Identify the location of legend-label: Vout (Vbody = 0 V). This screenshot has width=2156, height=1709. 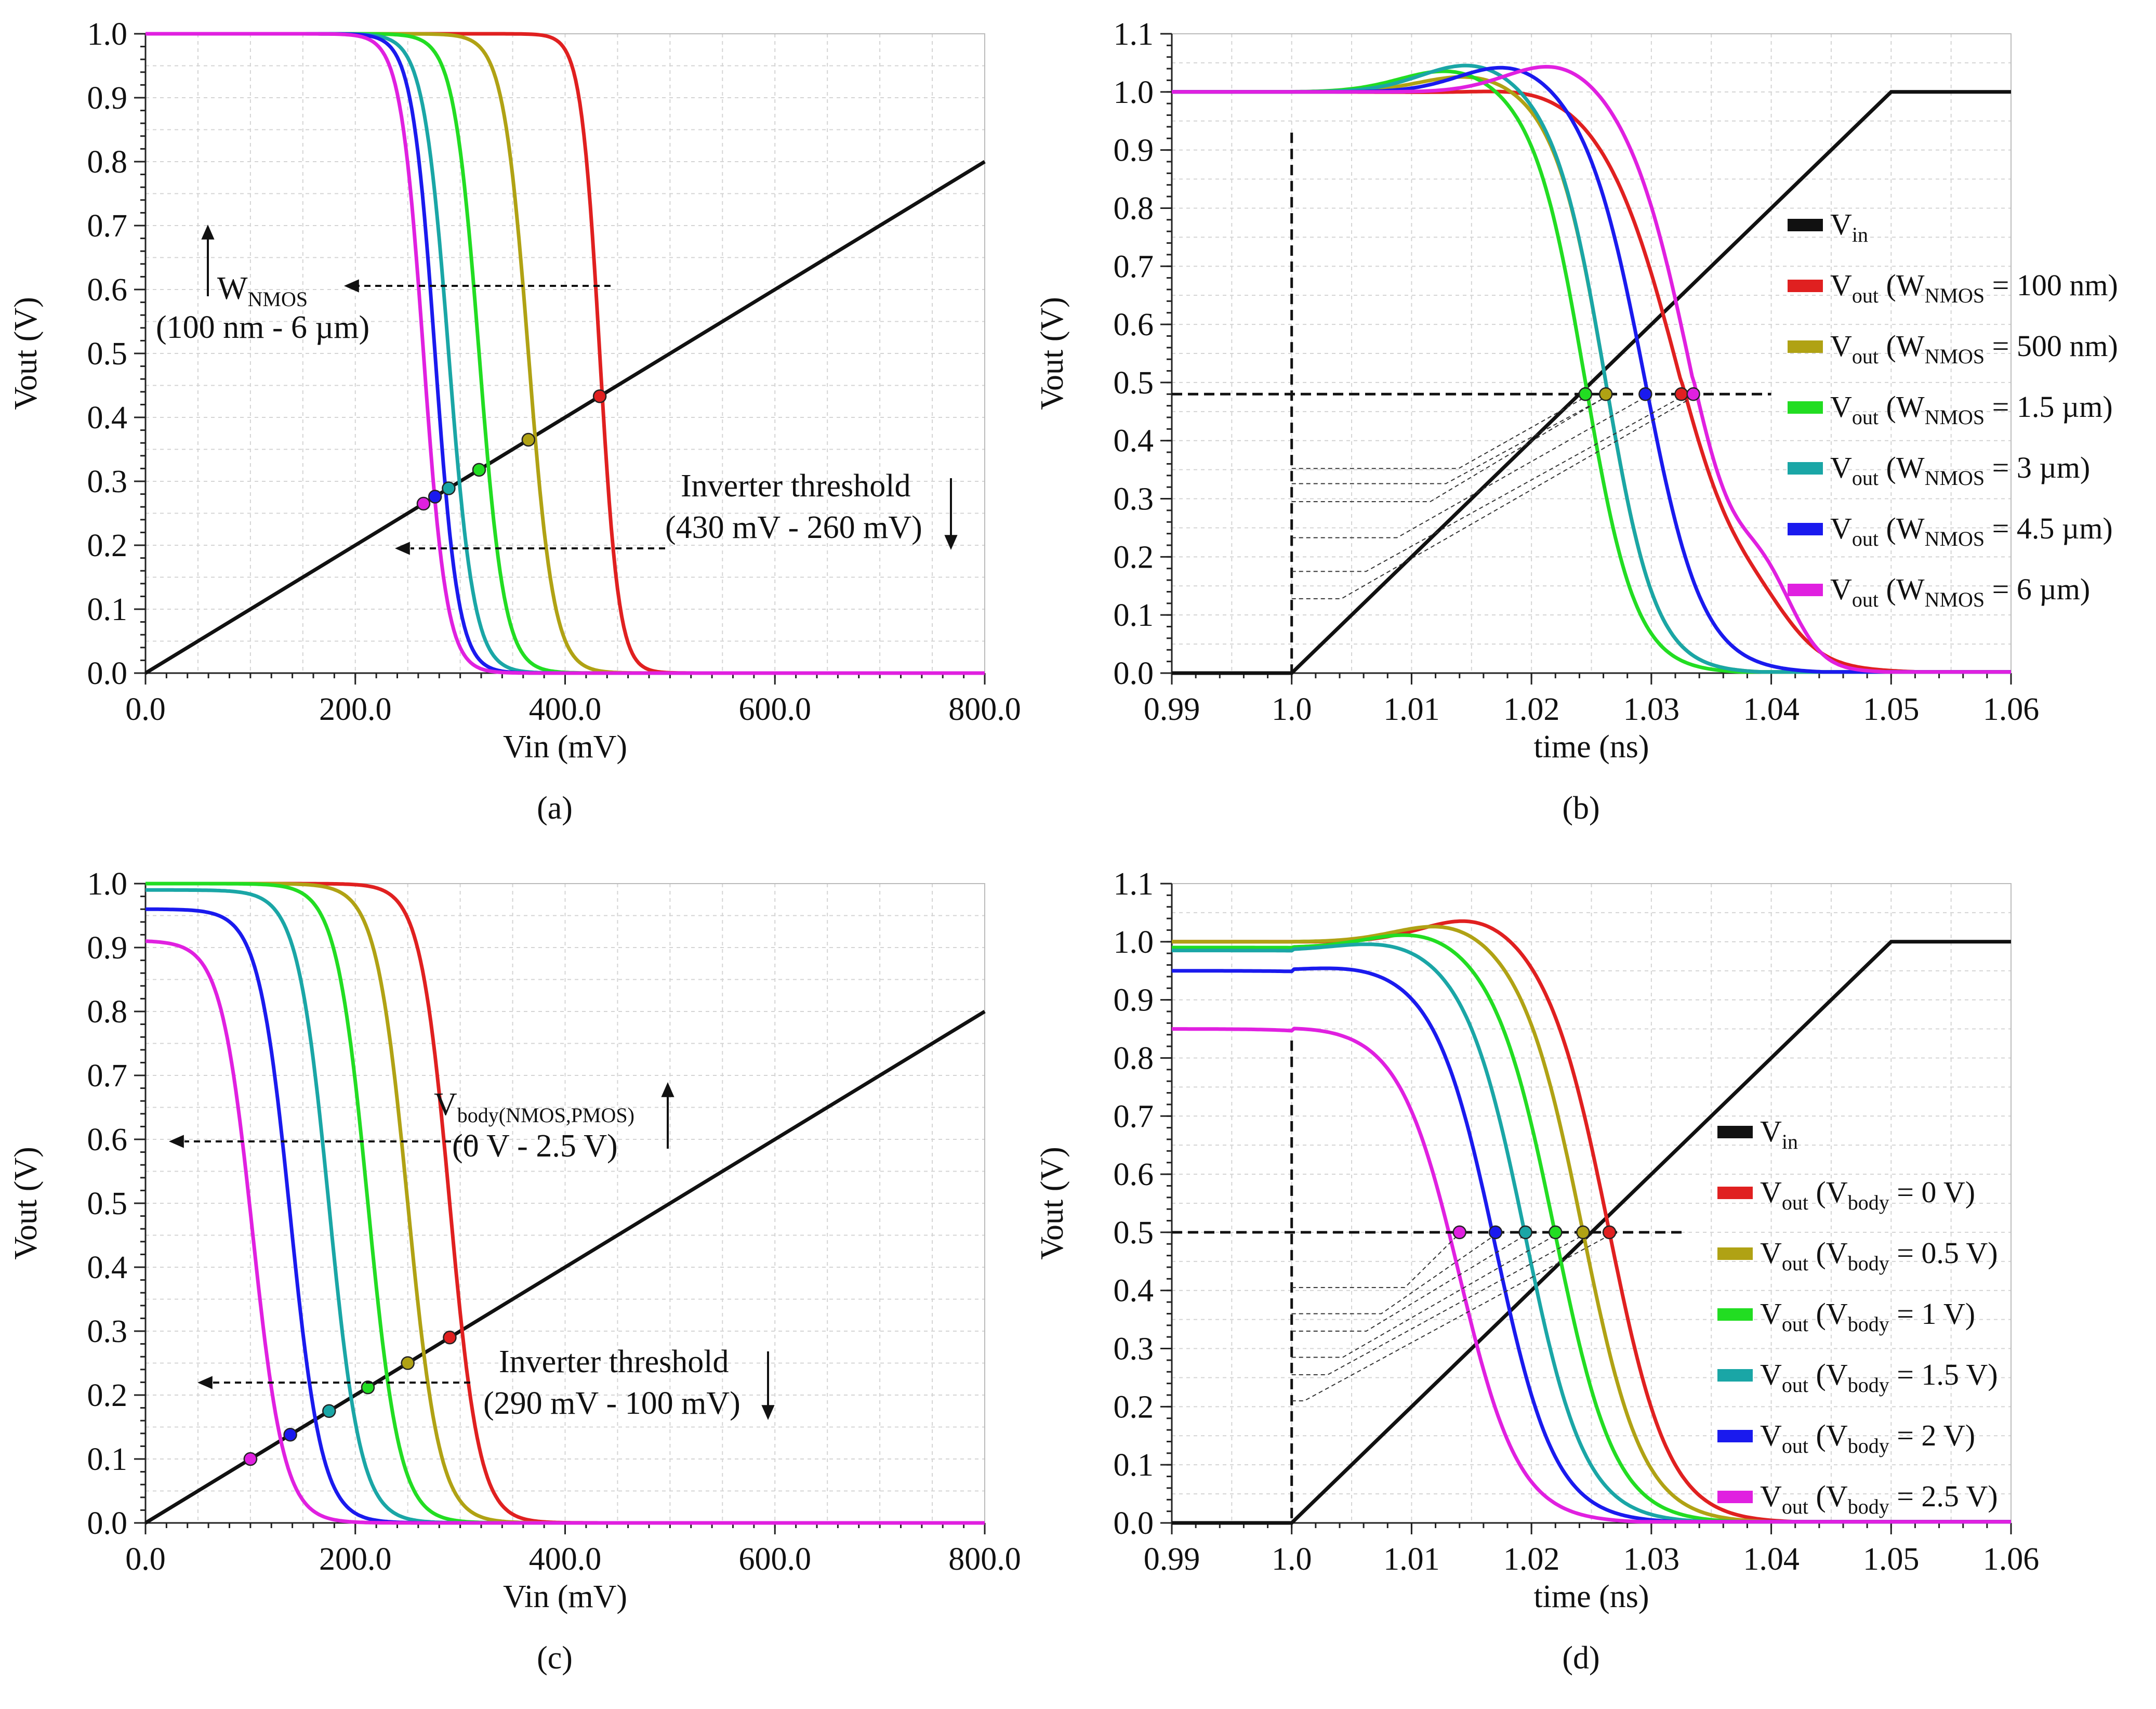
(1867, 1194).